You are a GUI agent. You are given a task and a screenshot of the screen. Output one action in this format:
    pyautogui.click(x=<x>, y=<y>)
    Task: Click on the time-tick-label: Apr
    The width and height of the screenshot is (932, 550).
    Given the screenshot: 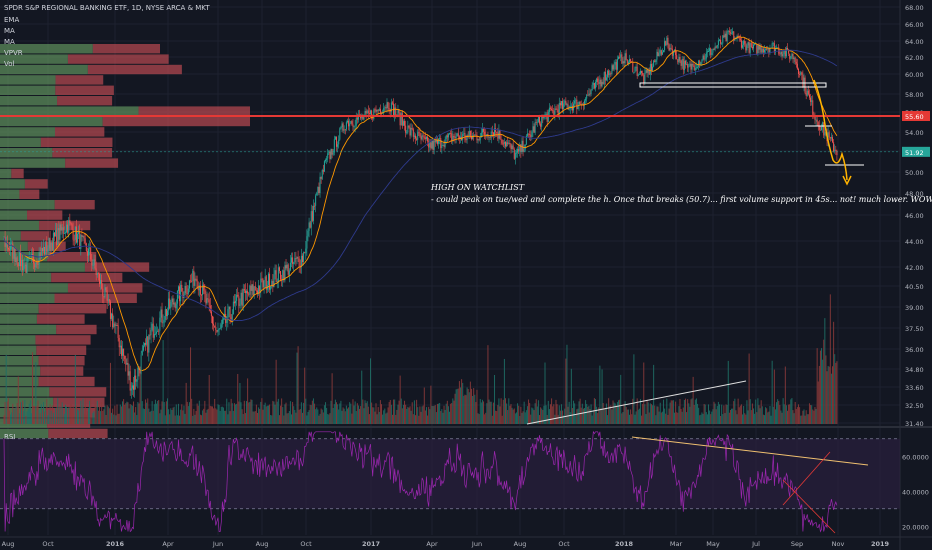 What is the action you would take?
    pyautogui.click(x=168, y=544)
    